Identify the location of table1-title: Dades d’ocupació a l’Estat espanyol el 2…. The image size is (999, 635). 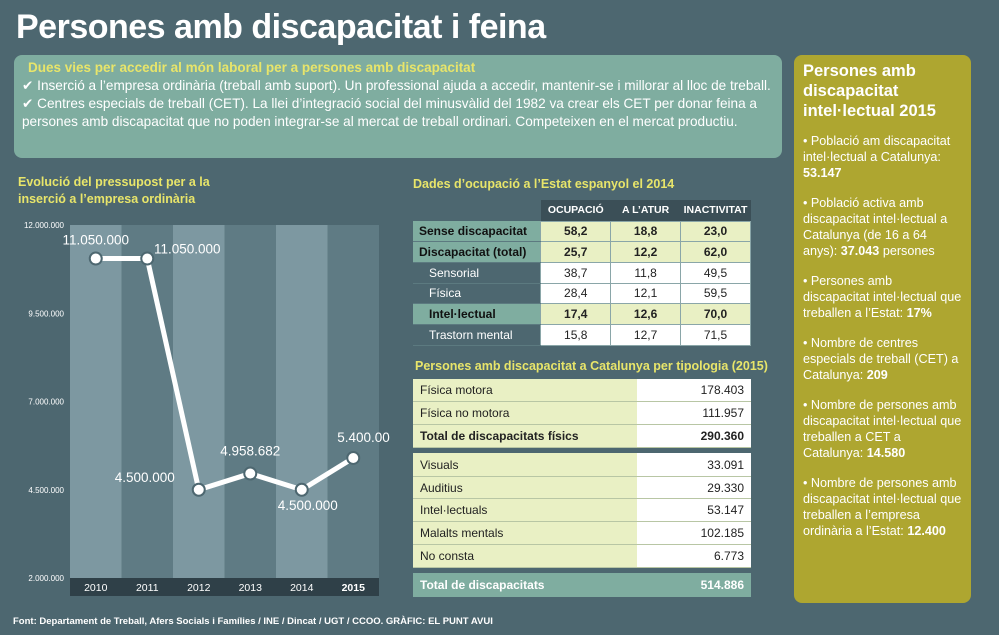
(544, 184).